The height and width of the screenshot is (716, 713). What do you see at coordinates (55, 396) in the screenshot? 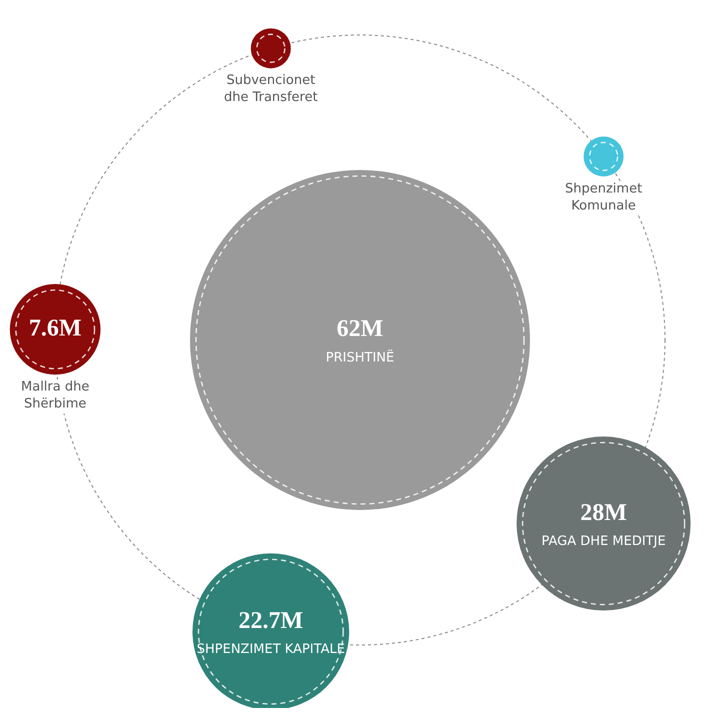
I see `category-label: Mallra dhe Shërbime` at bounding box center [55, 396].